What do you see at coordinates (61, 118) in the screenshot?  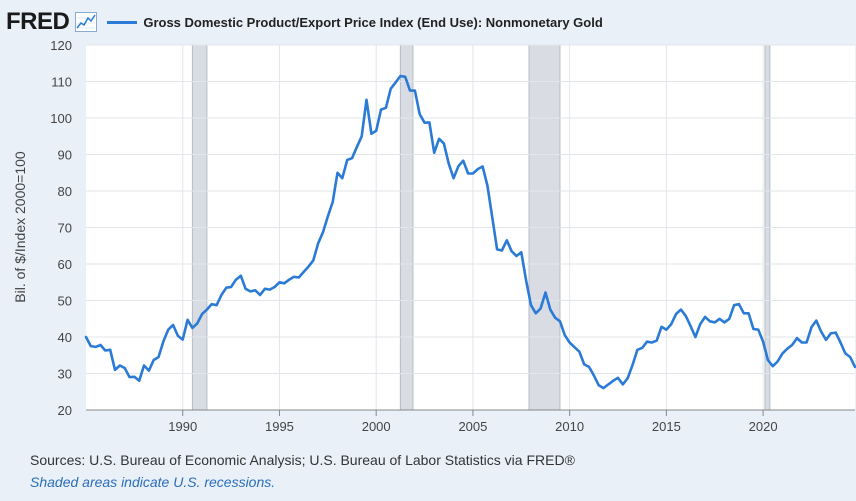 I see `y-tick-label-100: 100` at bounding box center [61, 118].